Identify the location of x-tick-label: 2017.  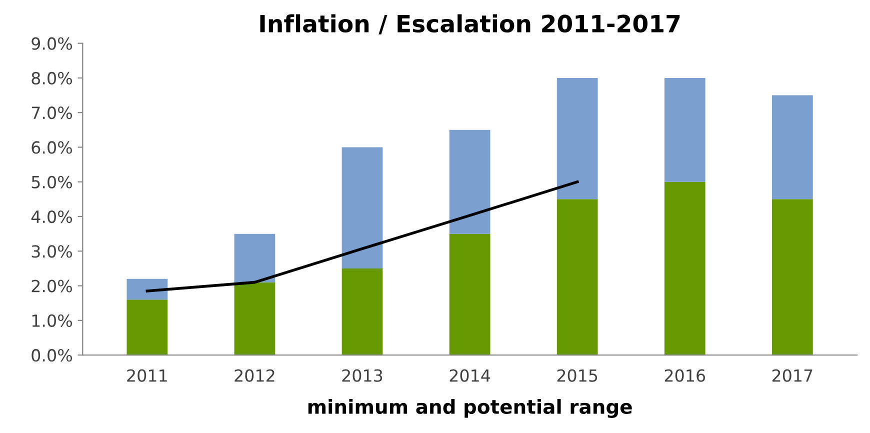
(792, 375).